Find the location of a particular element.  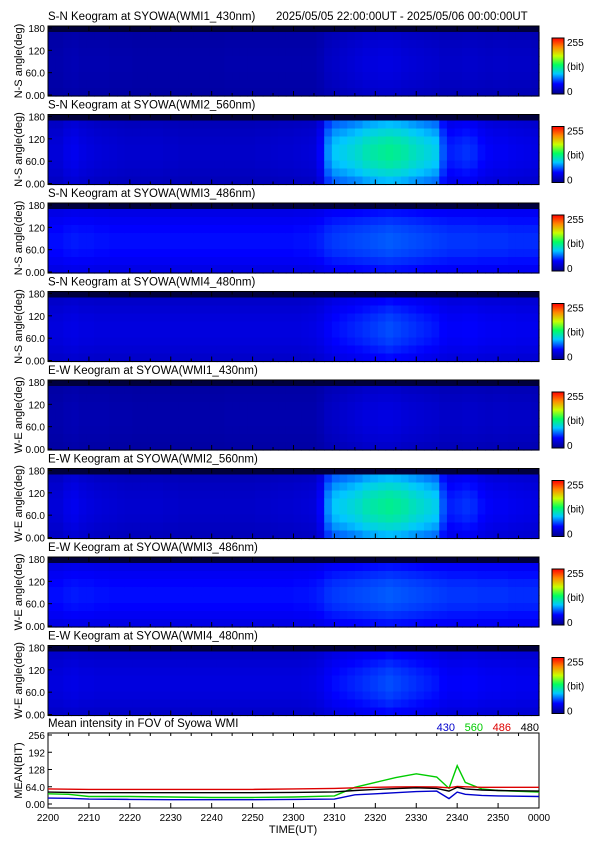

x-axis-label: TIME(UT) is located at coordinates (293, 830).